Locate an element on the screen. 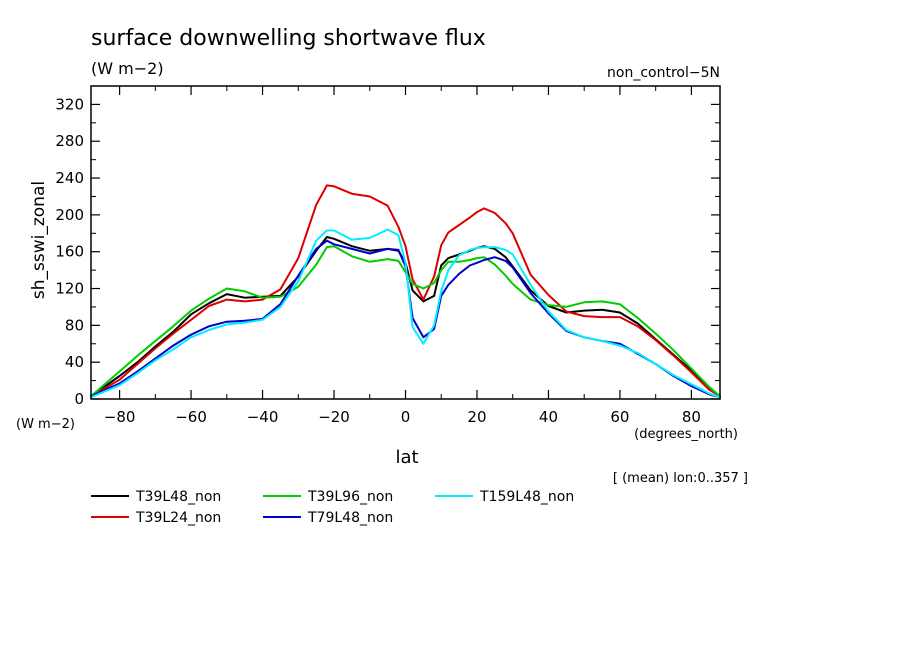 This screenshot has height=654, width=904. y-tick-label: 40 is located at coordinates (74, 362).